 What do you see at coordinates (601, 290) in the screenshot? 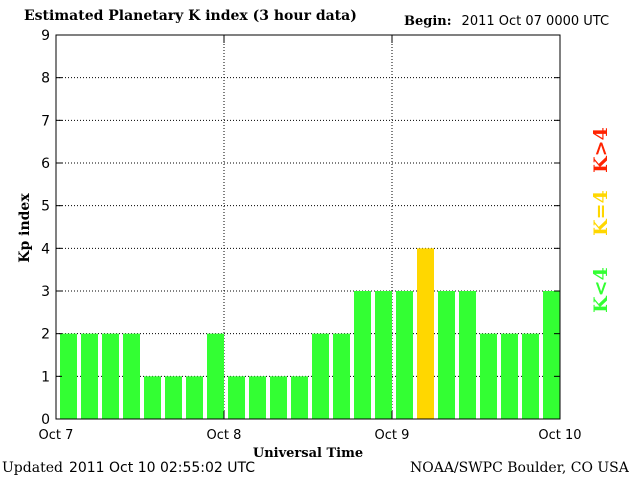
I see `legend-below-4: K<4` at bounding box center [601, 290].